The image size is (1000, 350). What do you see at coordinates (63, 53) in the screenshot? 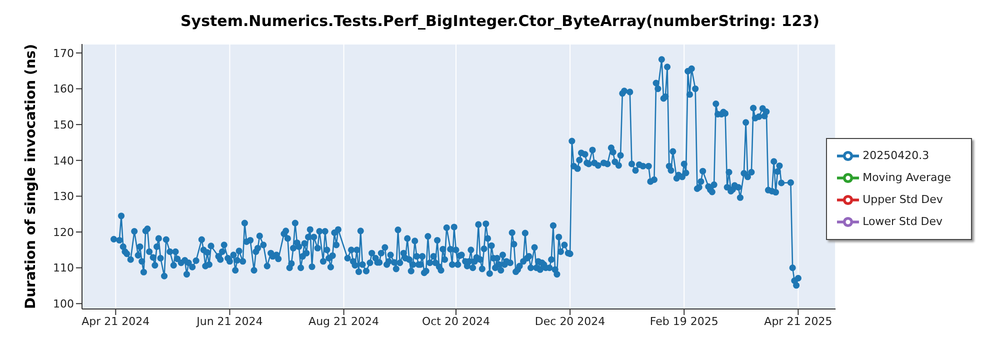
I see `y-tick-label: 170` at bounding box center [63, 53].